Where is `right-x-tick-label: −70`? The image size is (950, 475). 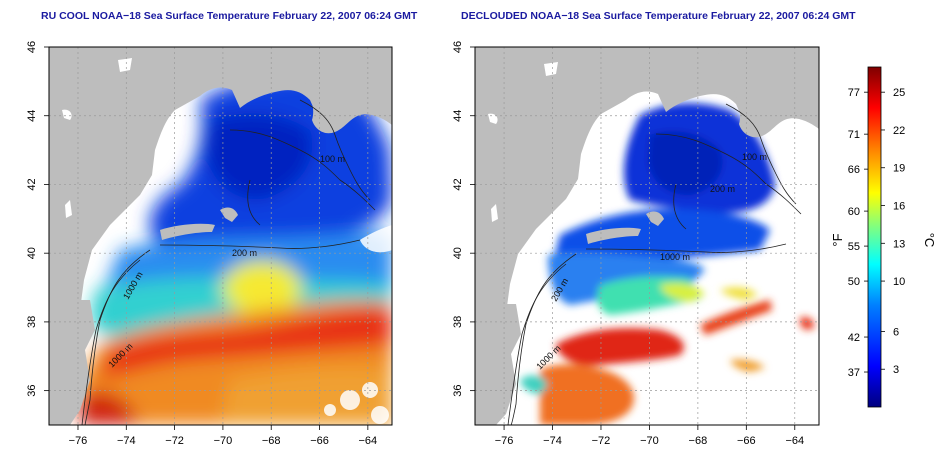 right-x-tick-label: −70 is located at coordinates (649, 441).